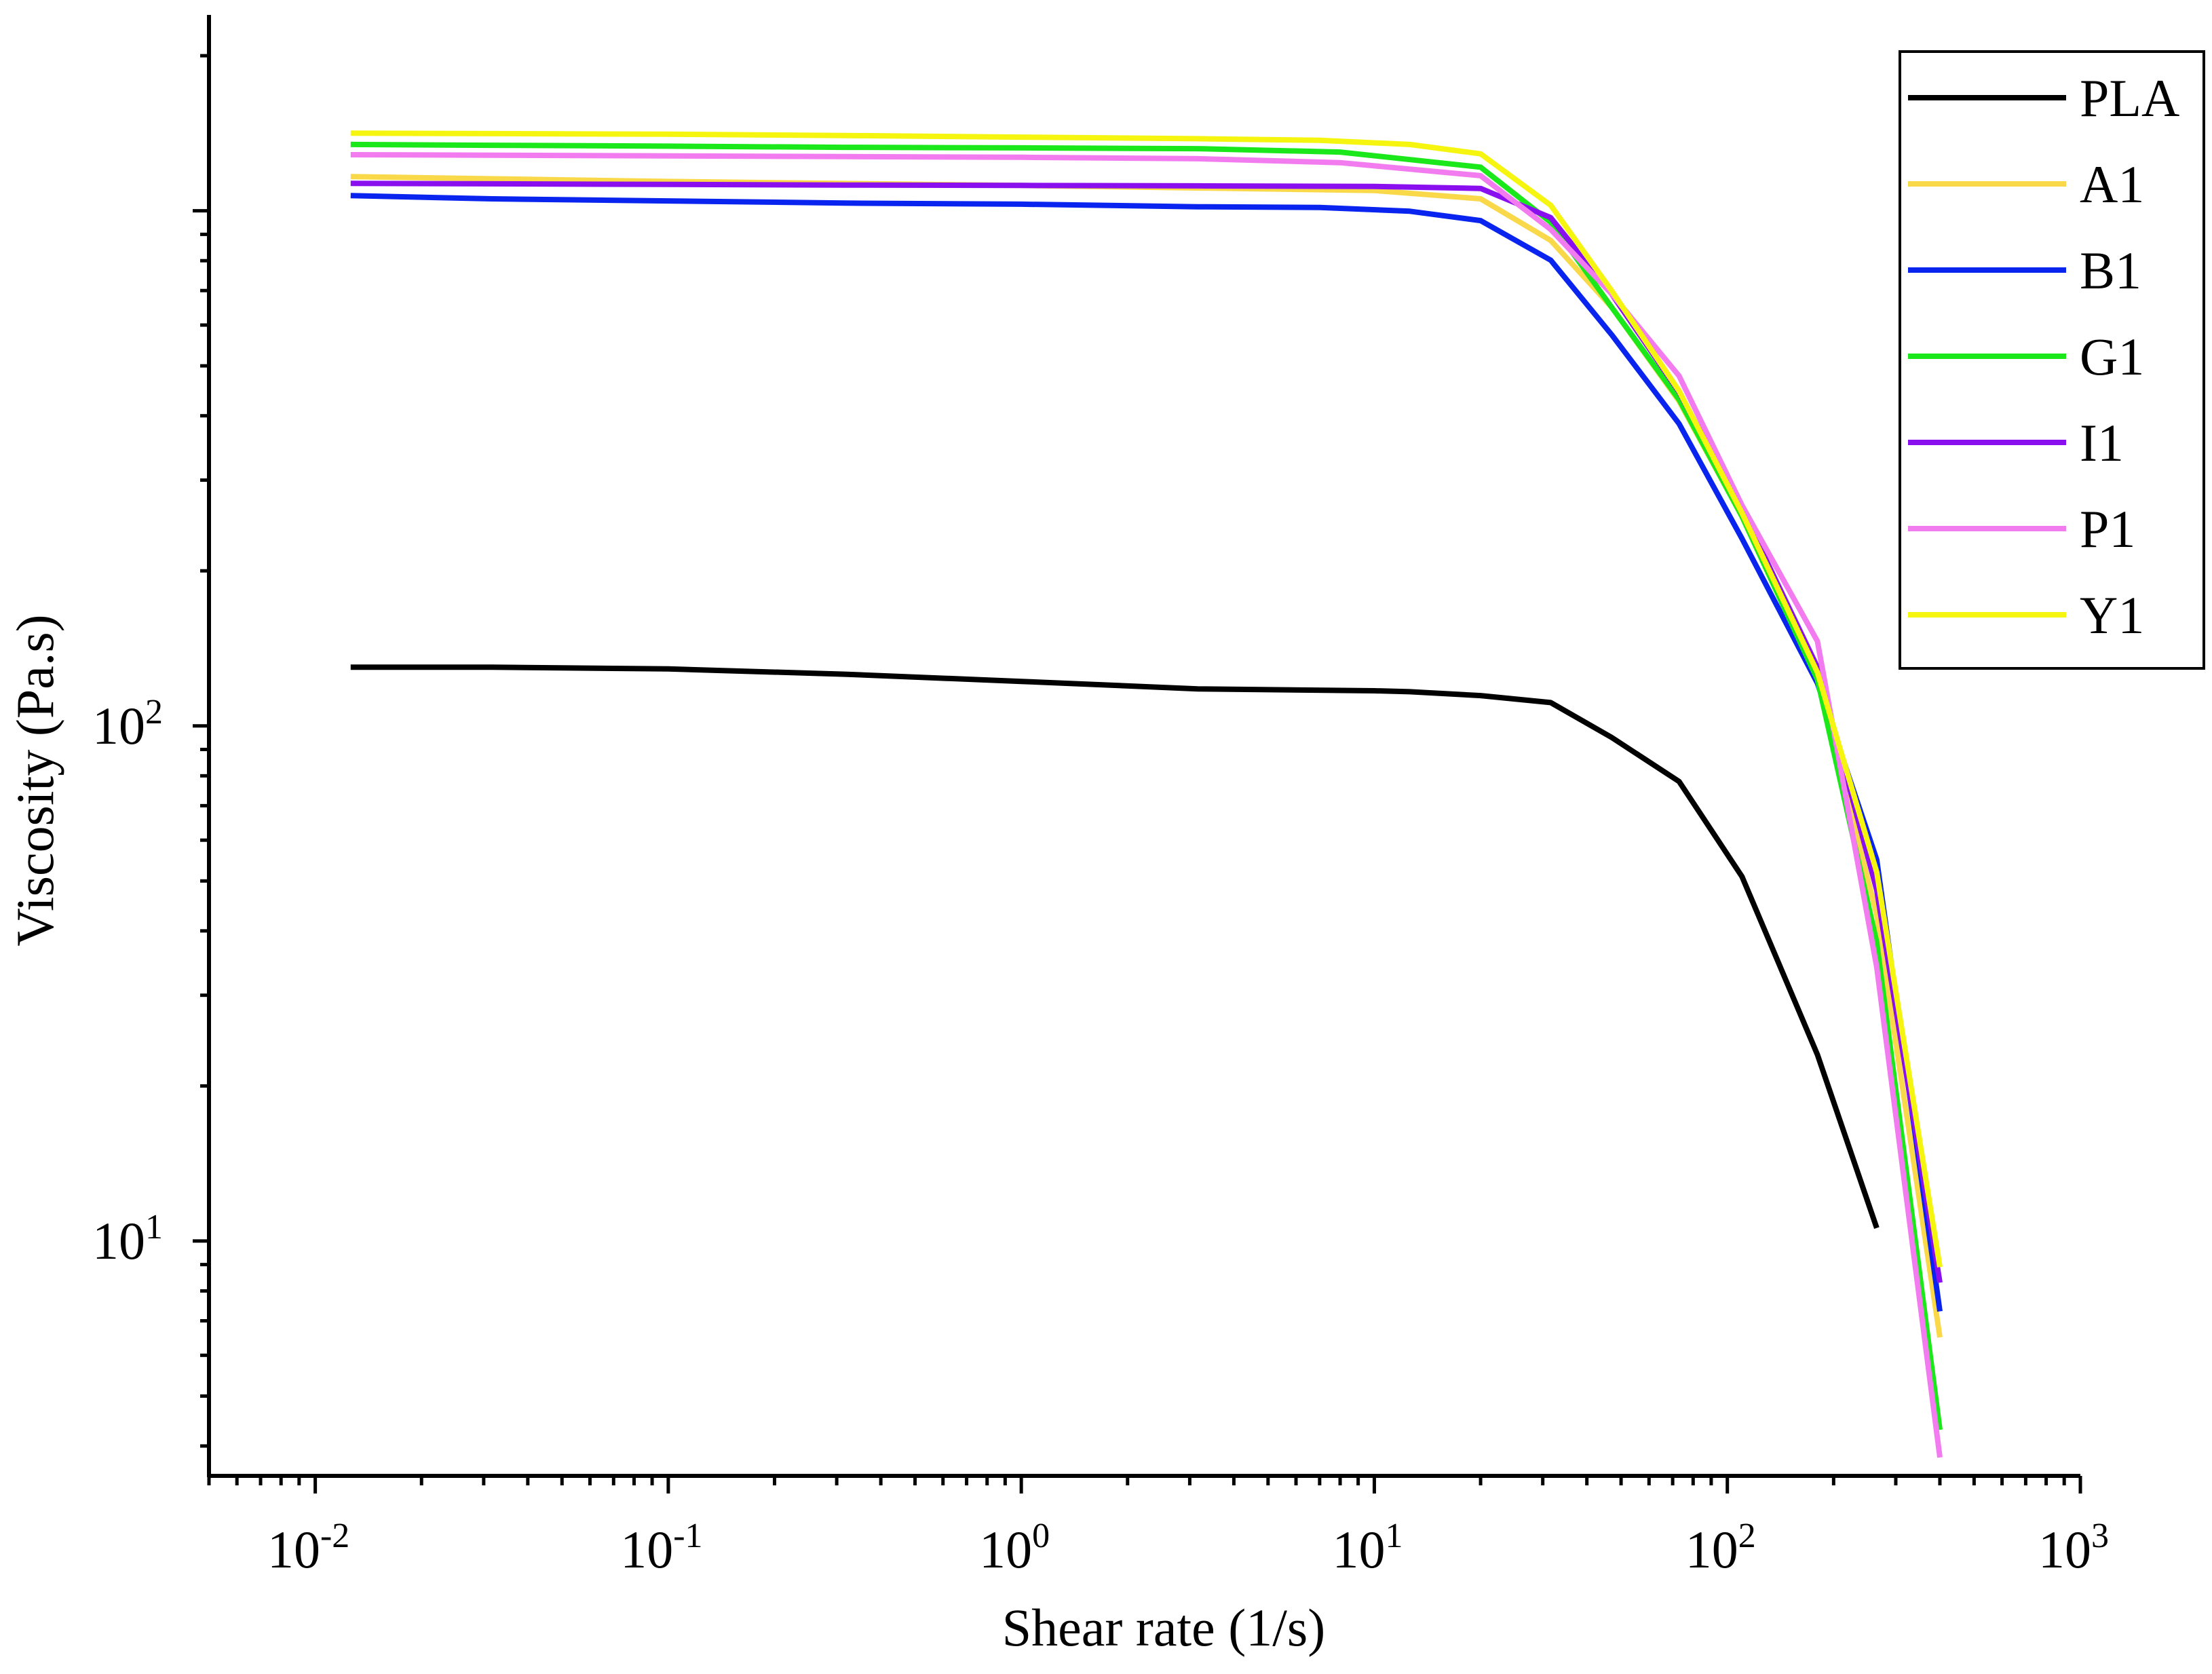  What do you see at coordinates (308, 1548) in the screenshot?
I see `x-tick-label: 10⁻²` at bounding box center [308, 1548].